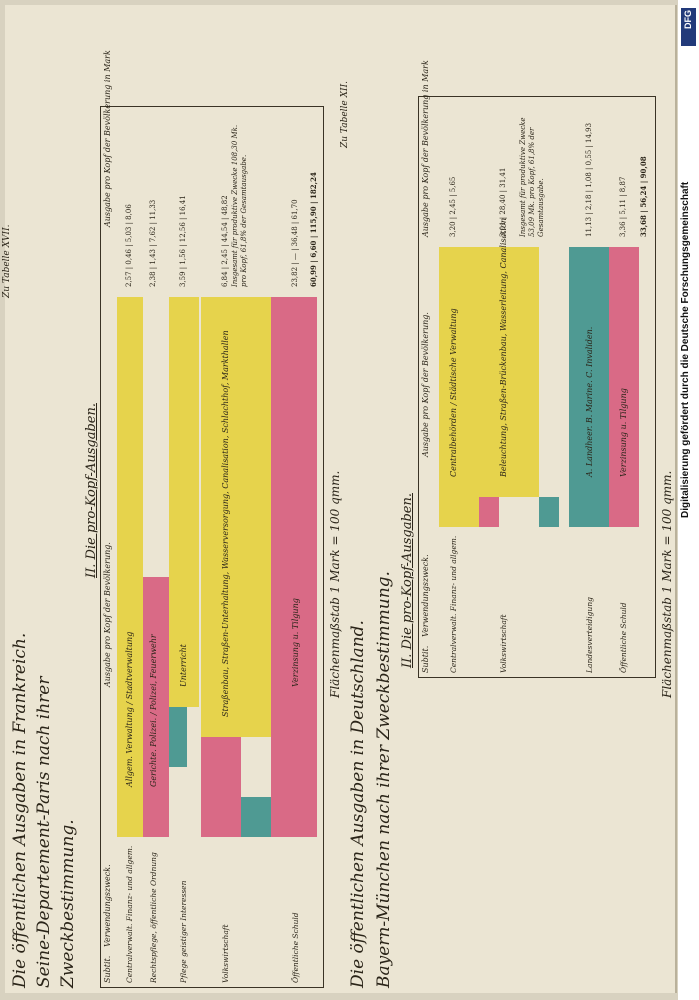 The width and height of the screenshot is (699, 1000). I want to click on france-bar-label-1: Allgem. Verwaltung / Stadtverwaltung, so click(129, 709).